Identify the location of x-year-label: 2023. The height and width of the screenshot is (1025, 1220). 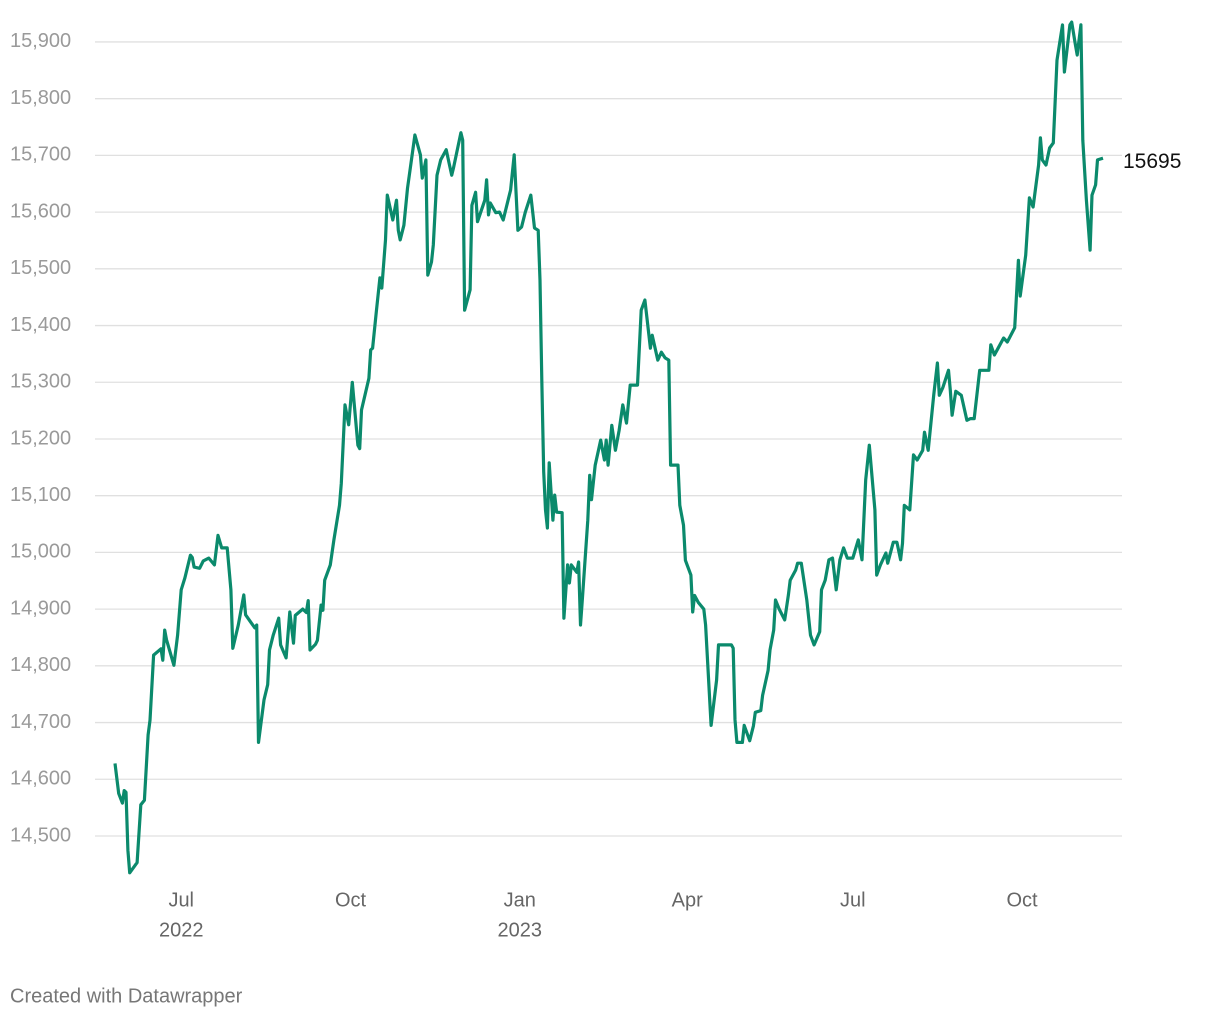
(520, 930).